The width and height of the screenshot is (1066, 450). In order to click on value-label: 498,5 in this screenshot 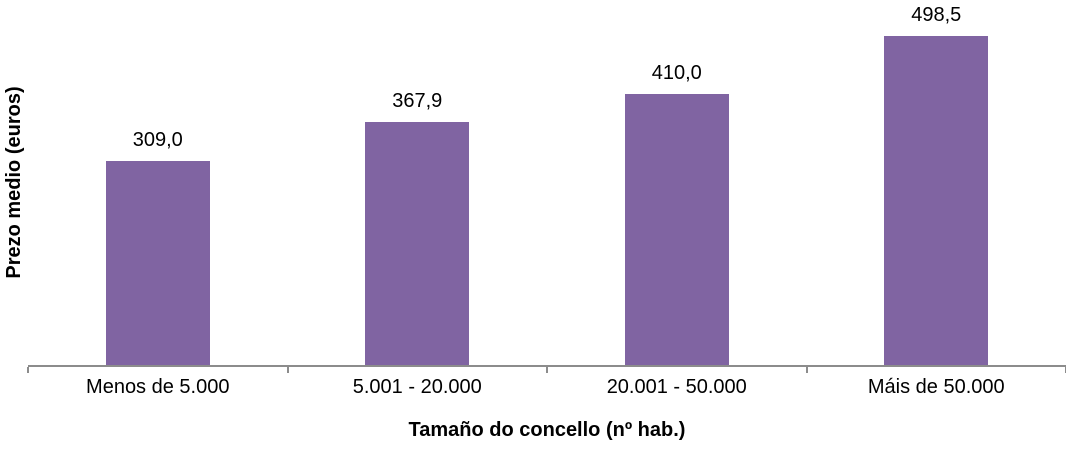, I will do `click(936, 15)`.